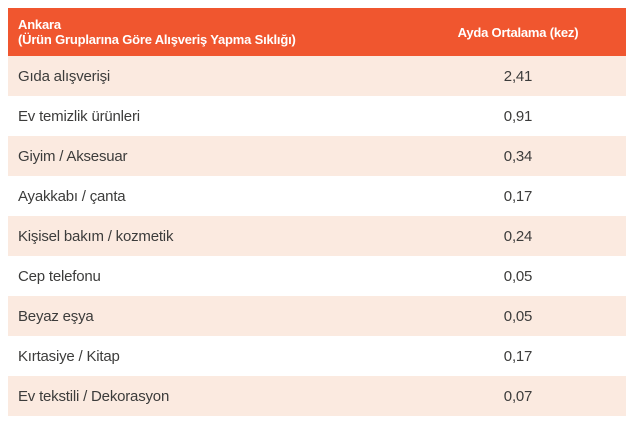 The image size is (634, 424). Describe the element at coordinates (518, 116) in the screenshot. I see `frequency-value: 0,91` at that location.